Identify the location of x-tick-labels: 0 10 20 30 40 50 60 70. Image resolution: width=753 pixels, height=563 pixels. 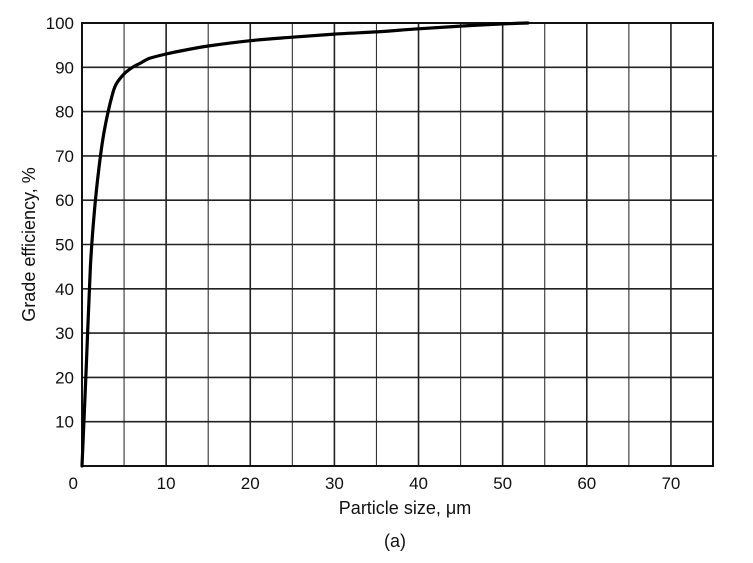
(375, 483).